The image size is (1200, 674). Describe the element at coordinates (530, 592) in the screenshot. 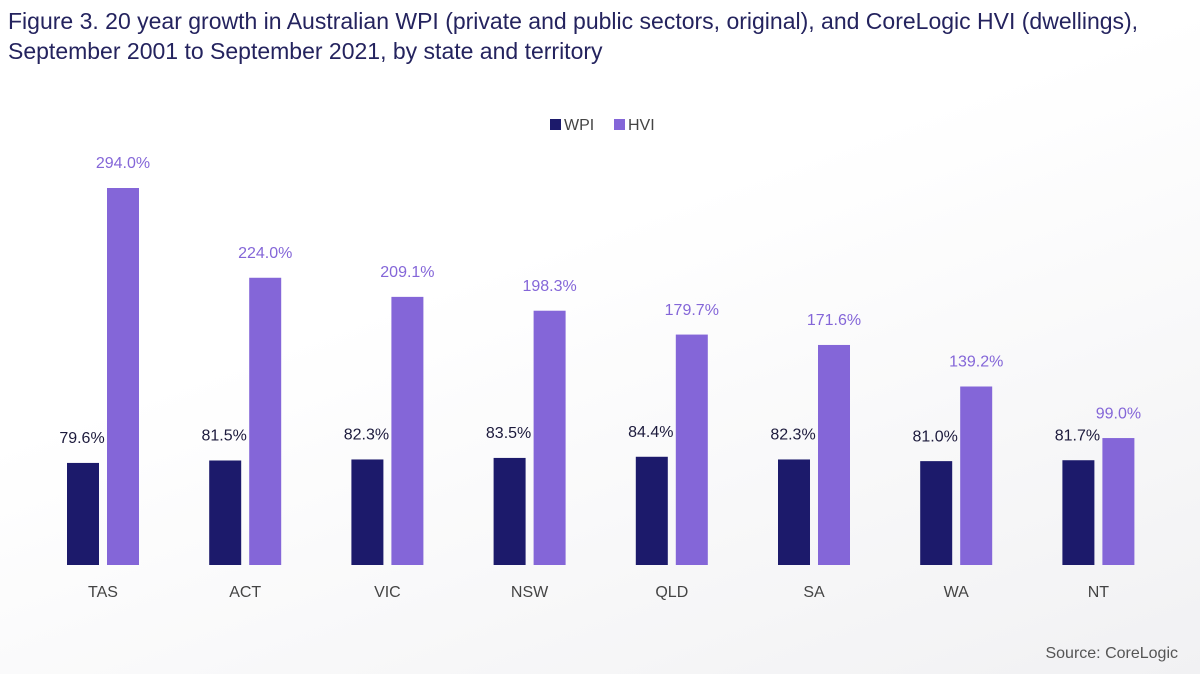

I see `x-tick-label: NSW` at that location.